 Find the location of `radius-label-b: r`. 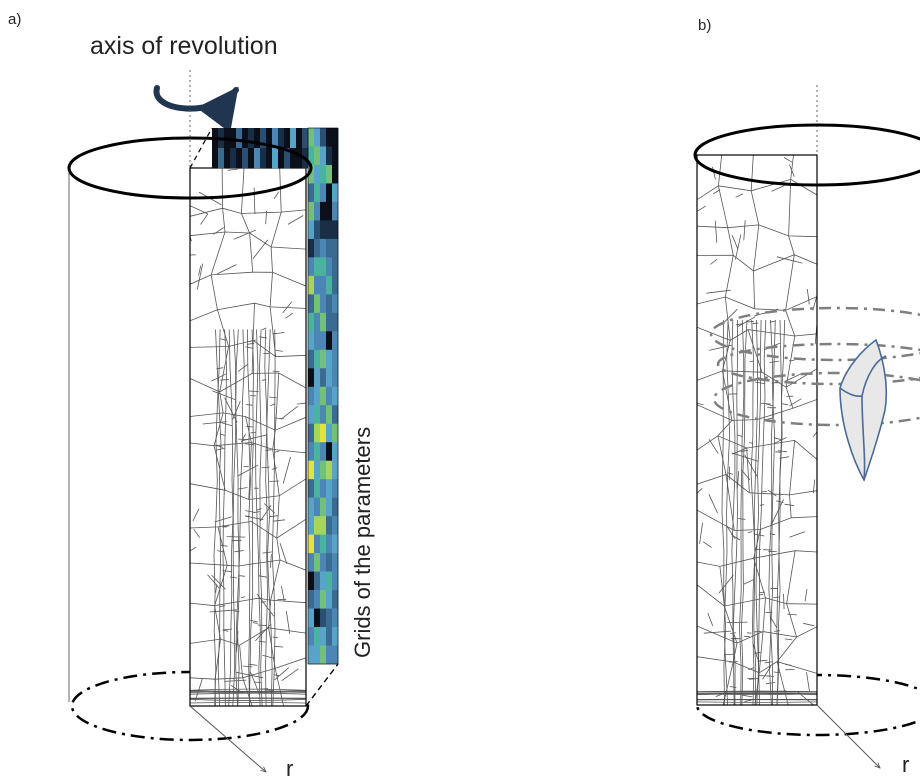

radius-label-b: r is located at coordinates (905, 764).